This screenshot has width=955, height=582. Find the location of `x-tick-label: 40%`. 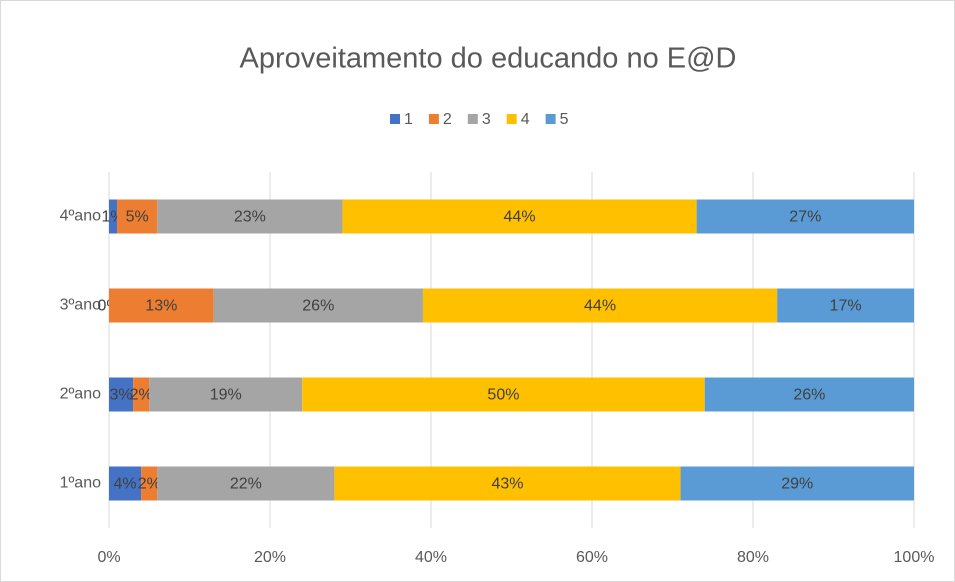

x-tick-label: 40% is located at coordinates (431, 557).